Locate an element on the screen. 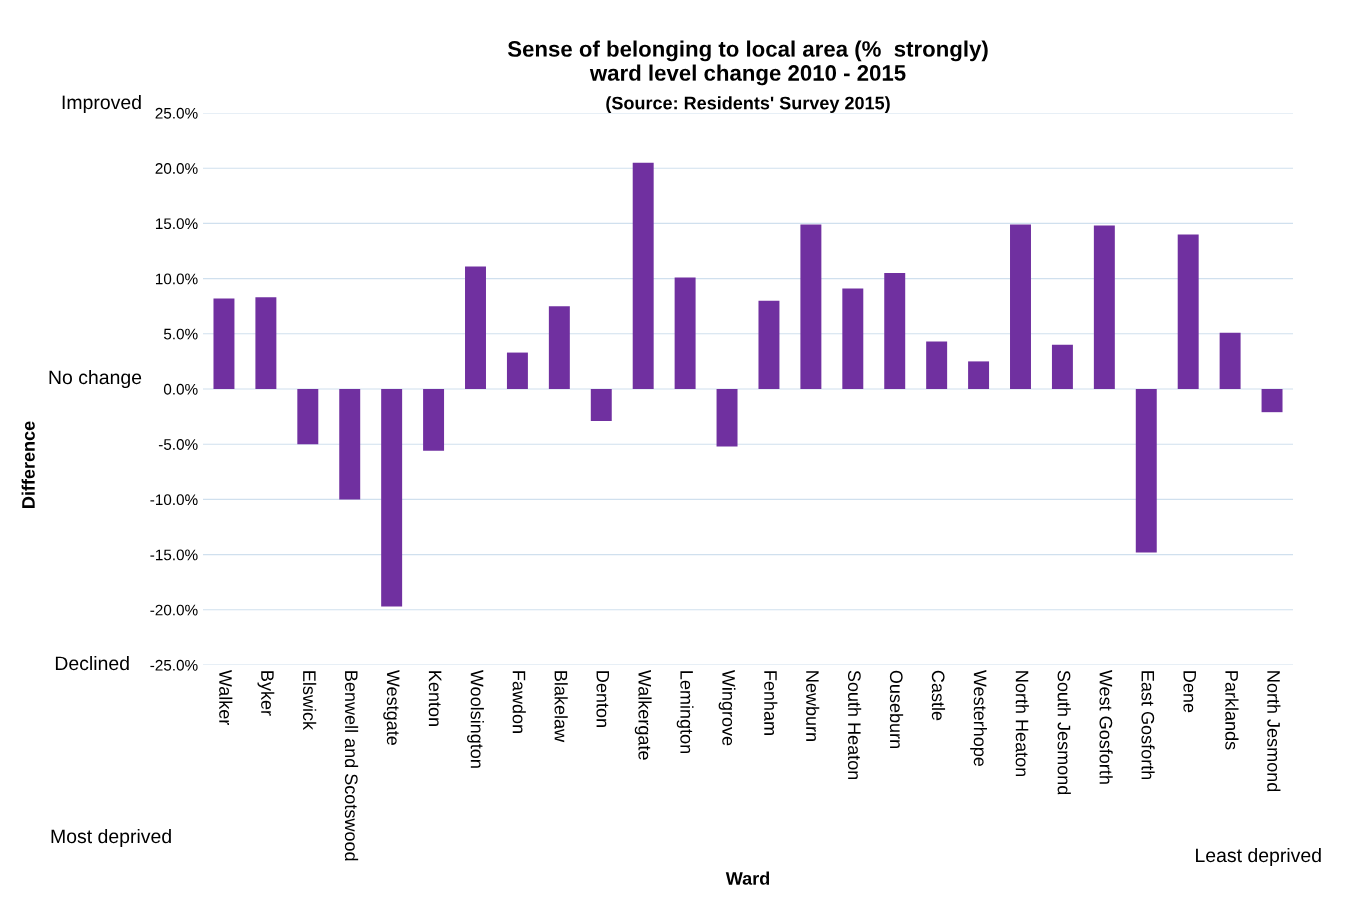 The height and width of the screenshot is (898, 1358). x-tick-label: Elswick is located at coordinates (309, 701).